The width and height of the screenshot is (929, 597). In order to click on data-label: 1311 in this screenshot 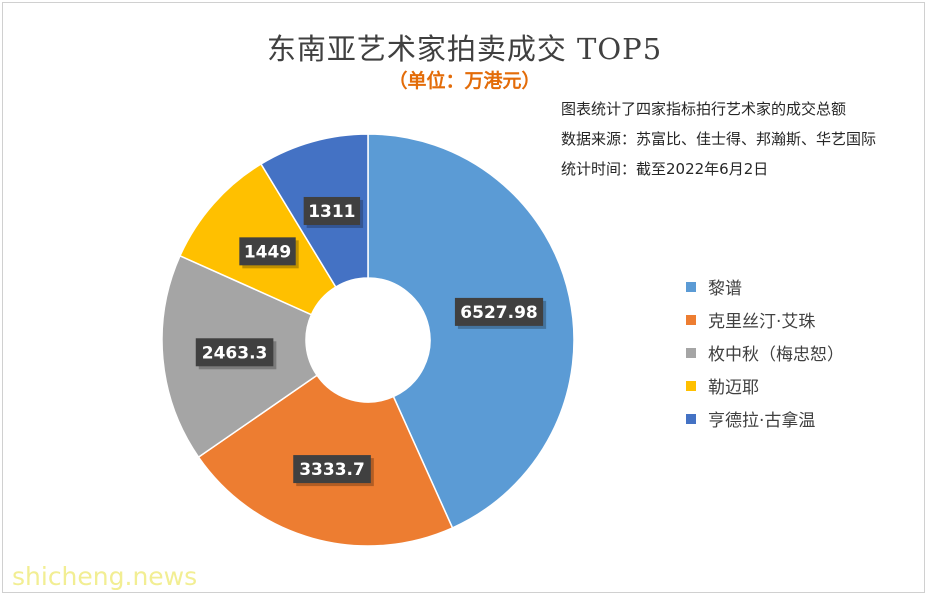, I will do `click(333, 212)`.